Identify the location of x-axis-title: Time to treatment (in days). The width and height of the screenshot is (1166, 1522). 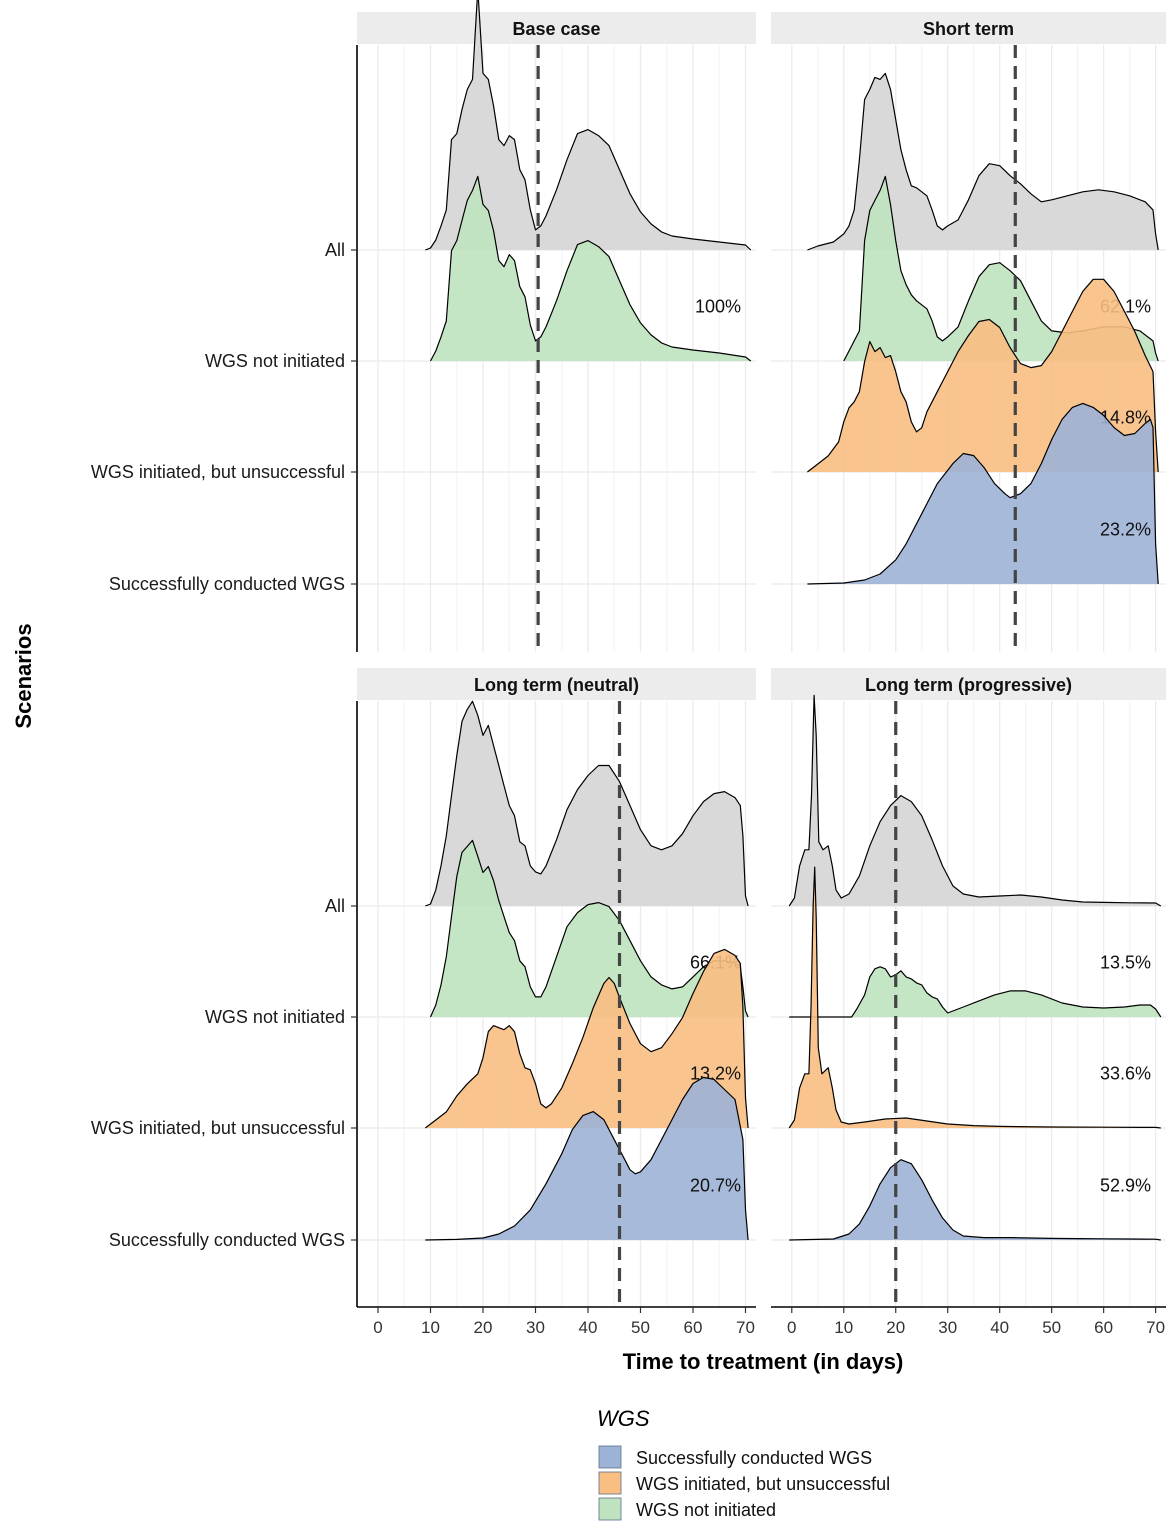
(763, 1361).